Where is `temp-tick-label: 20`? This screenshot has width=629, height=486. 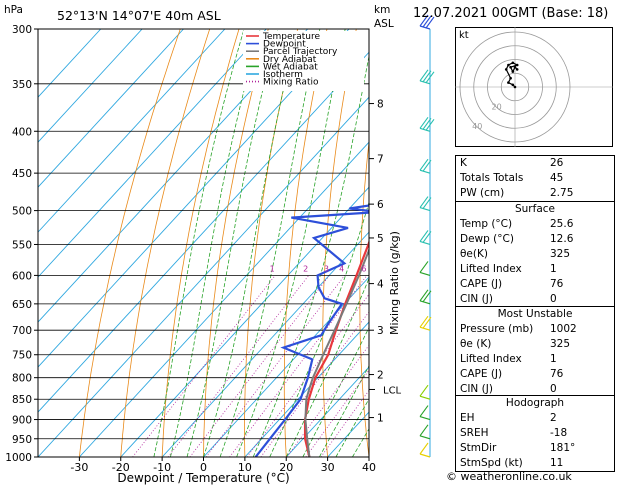
temp-tick-label: 20 is located at coordinates (286, 467).